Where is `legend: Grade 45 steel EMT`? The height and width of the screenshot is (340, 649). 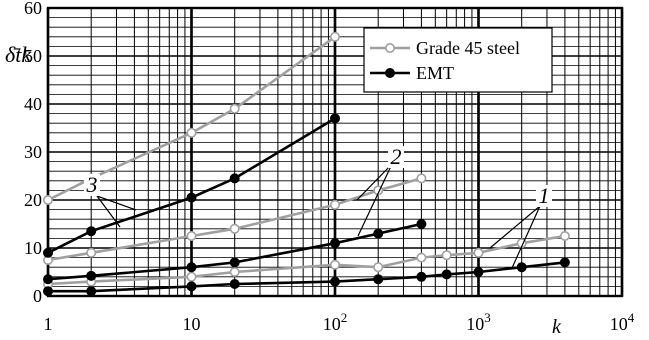
legend: Grade 45 steel EMT is located at coordinates (458, 60).